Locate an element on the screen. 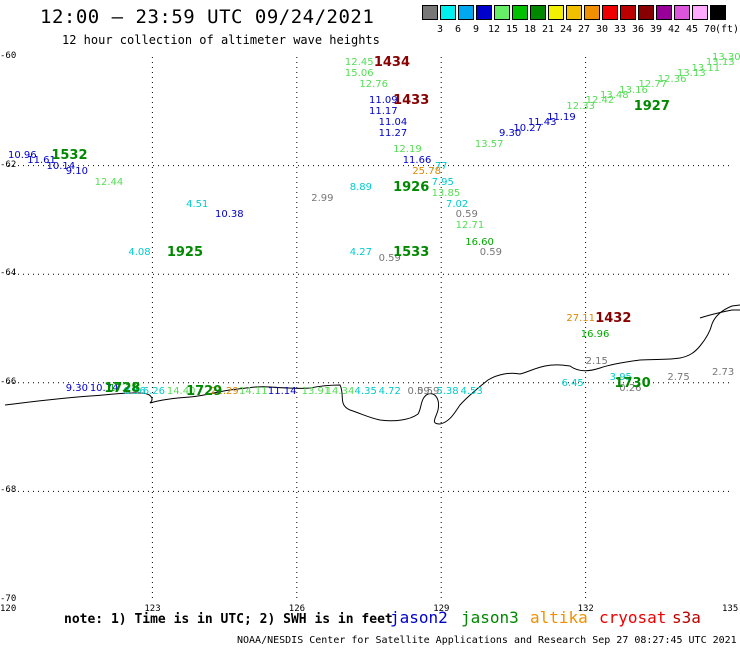  wave-height-value: 10.38 is located at coordinates (229, 215).